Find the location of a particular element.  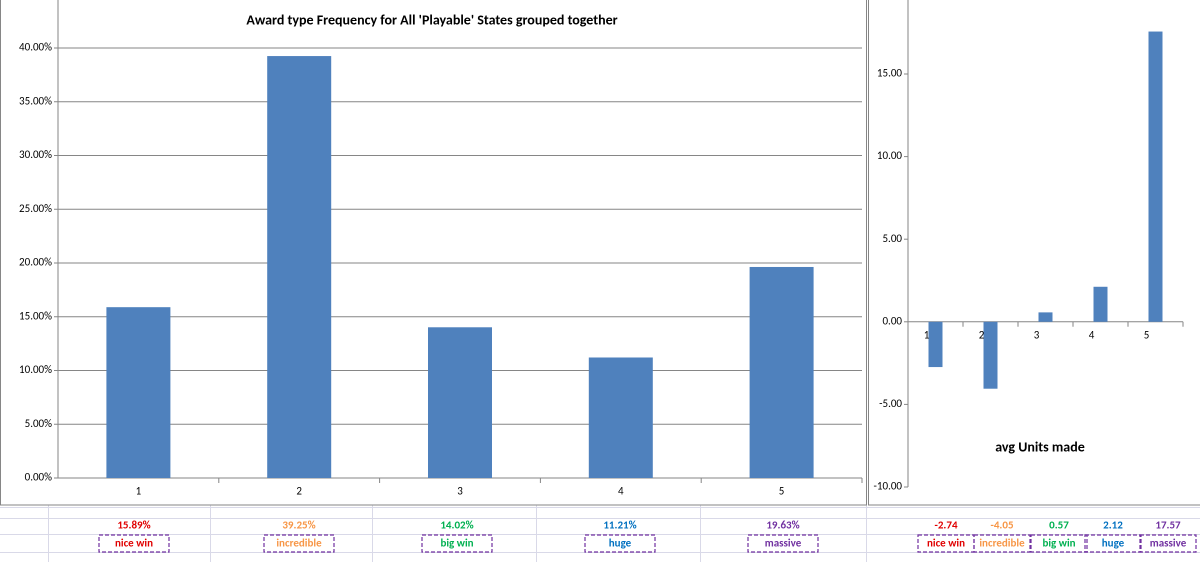

cell-value: 2.12 is located at coordinates (1113, 525).